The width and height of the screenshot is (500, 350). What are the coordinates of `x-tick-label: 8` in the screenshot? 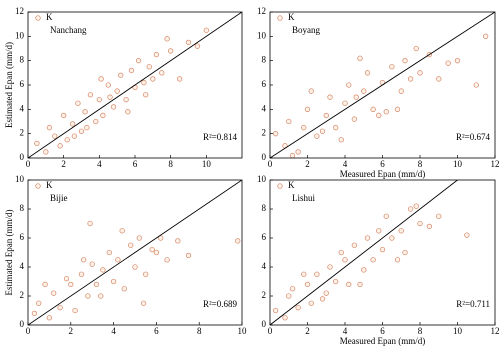 It's located at (420, 164).